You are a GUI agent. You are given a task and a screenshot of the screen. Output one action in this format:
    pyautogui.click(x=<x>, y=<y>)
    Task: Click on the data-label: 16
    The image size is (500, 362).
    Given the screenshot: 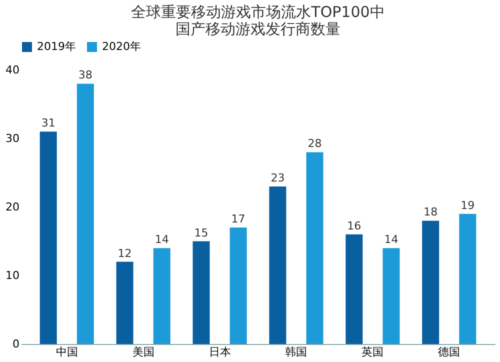 What is the action you would take?
    pyautogui.click(x=354, y=225)
    